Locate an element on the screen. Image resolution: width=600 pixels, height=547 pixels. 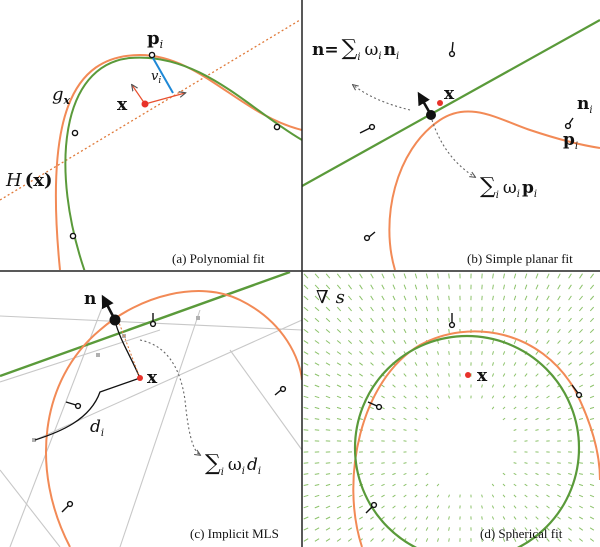
g-label: gx is located at coordinates (61, 95).